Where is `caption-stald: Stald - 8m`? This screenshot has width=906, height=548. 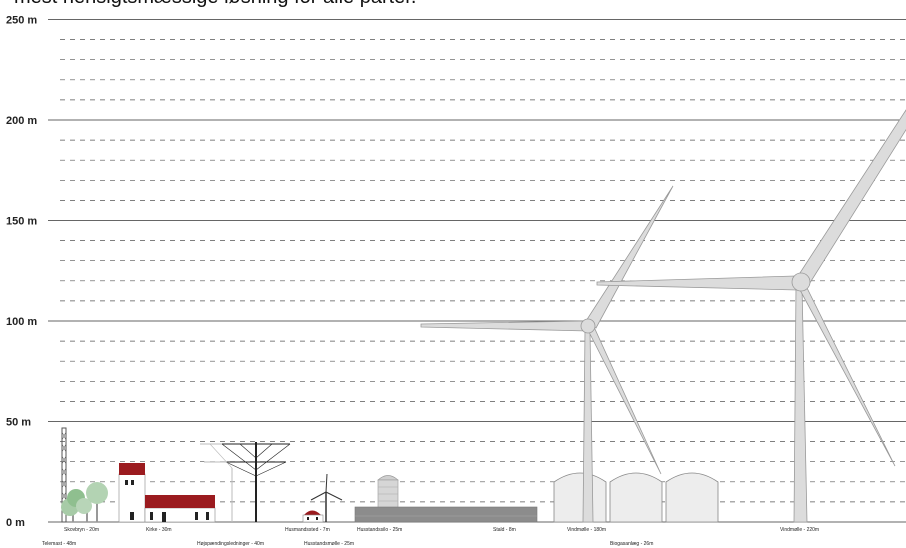 caption-stald: Stald - 8m is located at coordinates (504, 530).